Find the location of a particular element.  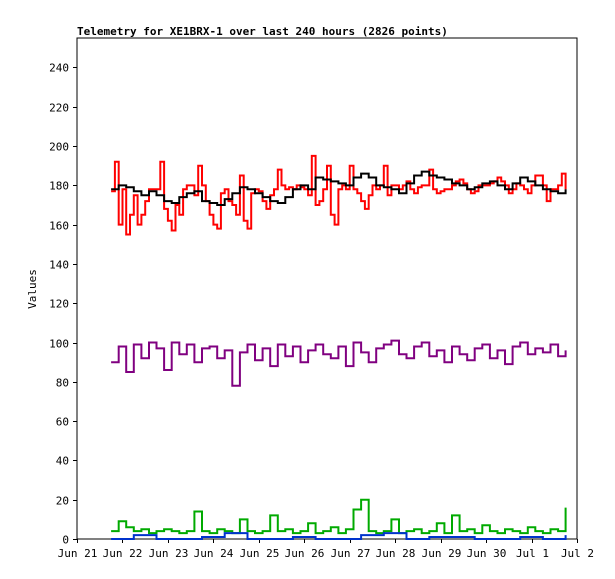

x-tick-label: Jun 25 is located at coordinates (260, 553).